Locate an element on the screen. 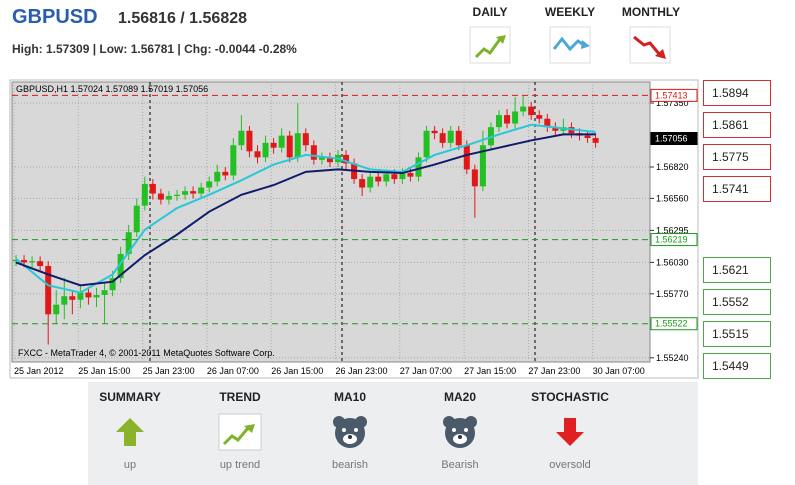 The width and height of the screenshot is (795, 485). x-tick-label: 27 Jan 23:00 is located at coordinates (554, 371).